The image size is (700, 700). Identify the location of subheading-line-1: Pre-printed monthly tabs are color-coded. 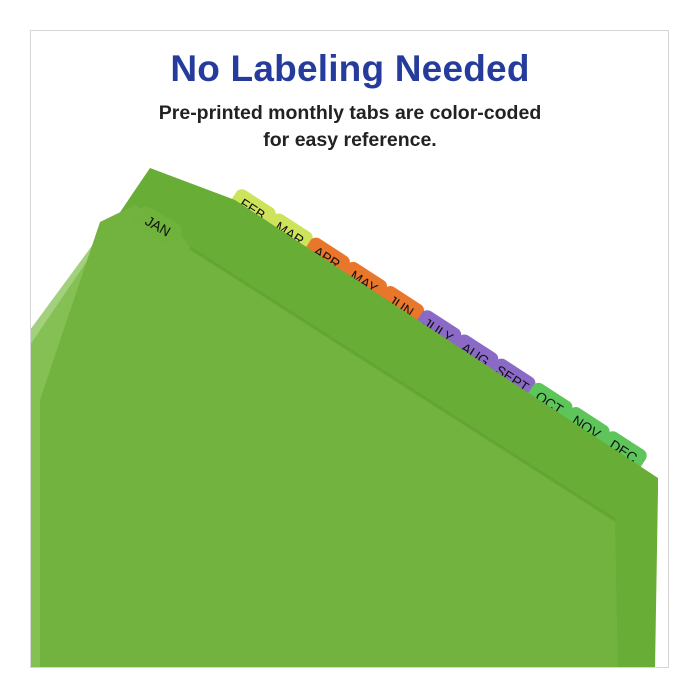
(350, 113).